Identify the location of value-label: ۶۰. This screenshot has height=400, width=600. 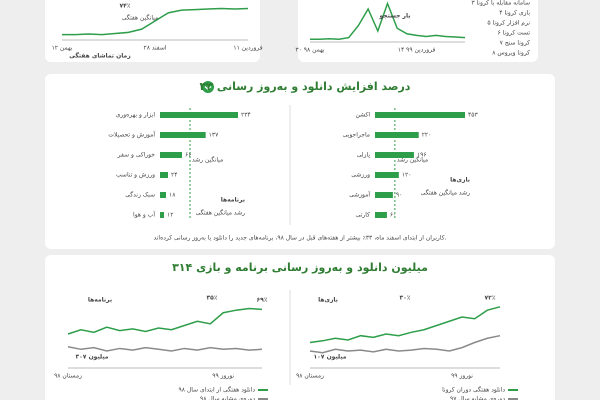
(393, 215).